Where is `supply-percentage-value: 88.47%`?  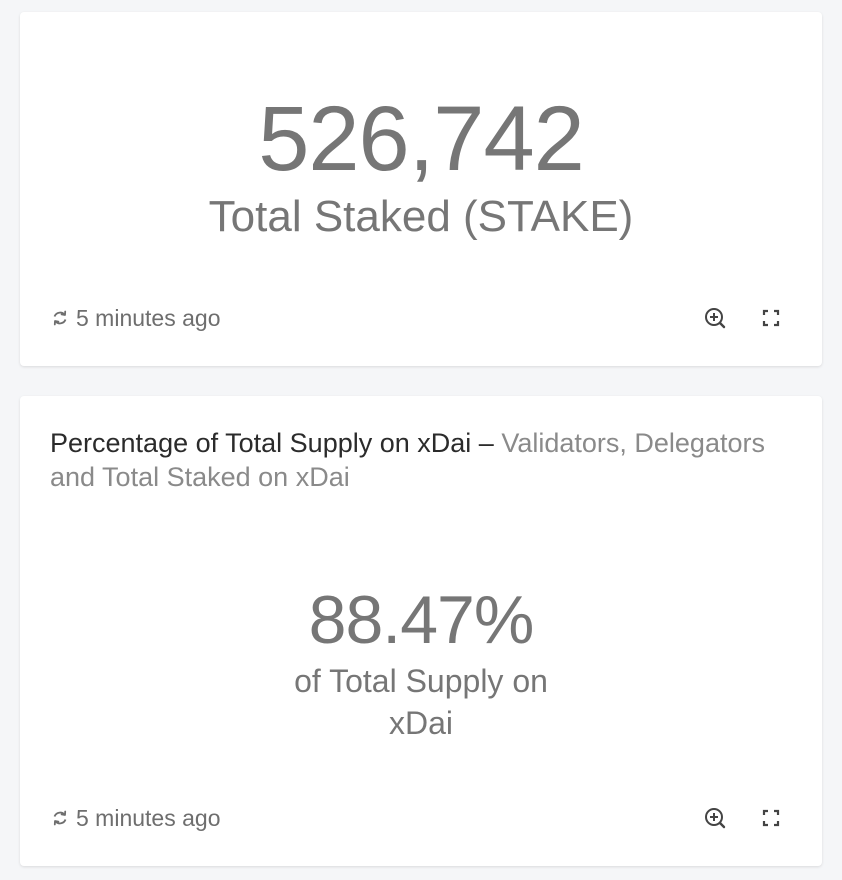
supply-percentage-value: 88.47% is located at coordinates (421, 620).